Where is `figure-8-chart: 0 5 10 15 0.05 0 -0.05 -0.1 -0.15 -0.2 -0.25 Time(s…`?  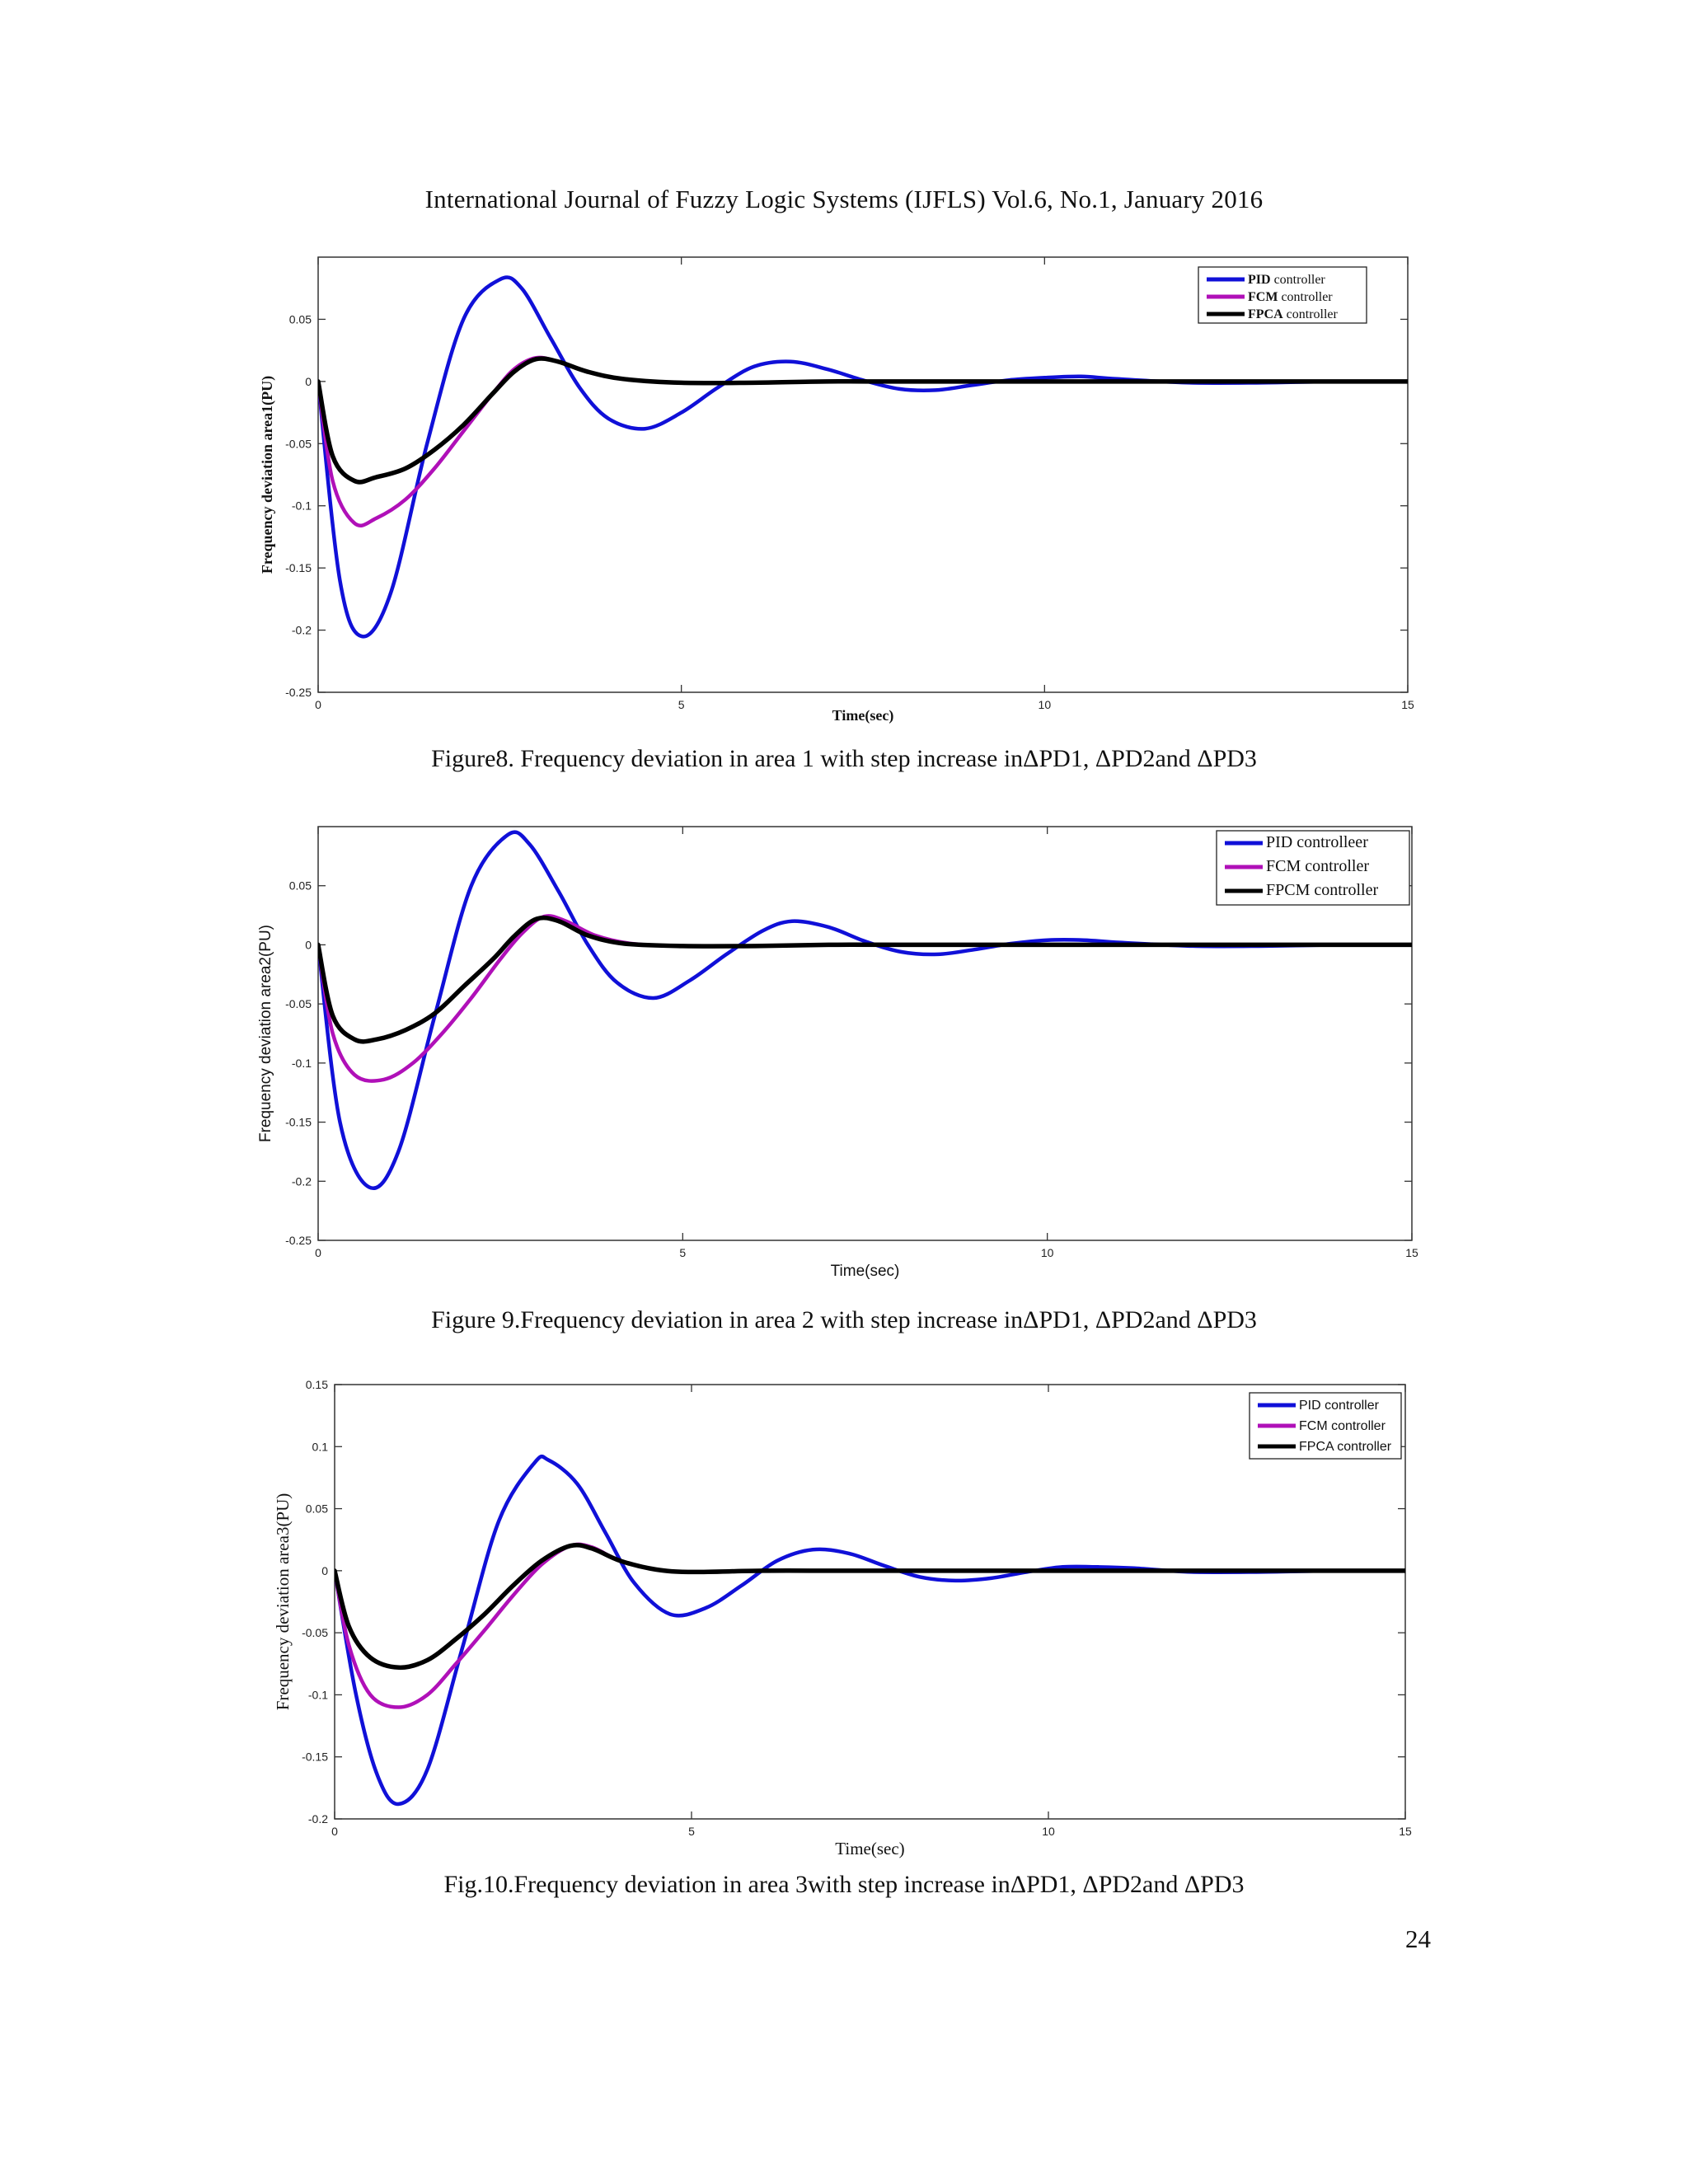
figure-8-chart: 0 5 10 15 0.05 0 -0.05 -0.1 -0.15 -0.2 -0.25 Time(s… is located at coordinates (836, 490).